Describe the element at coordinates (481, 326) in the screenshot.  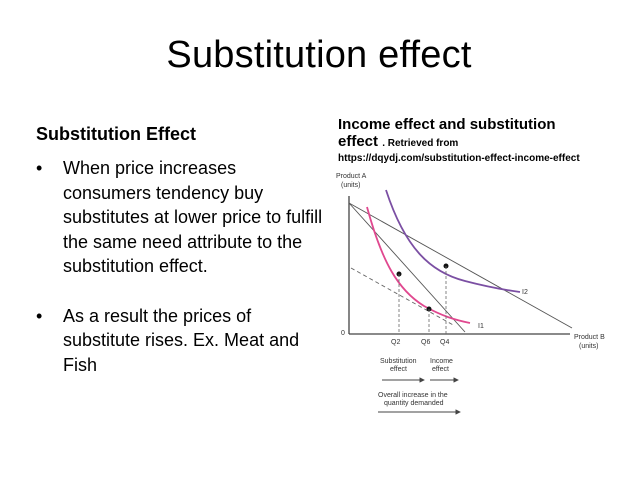
I see `curve-label-i1: I1` at that location.